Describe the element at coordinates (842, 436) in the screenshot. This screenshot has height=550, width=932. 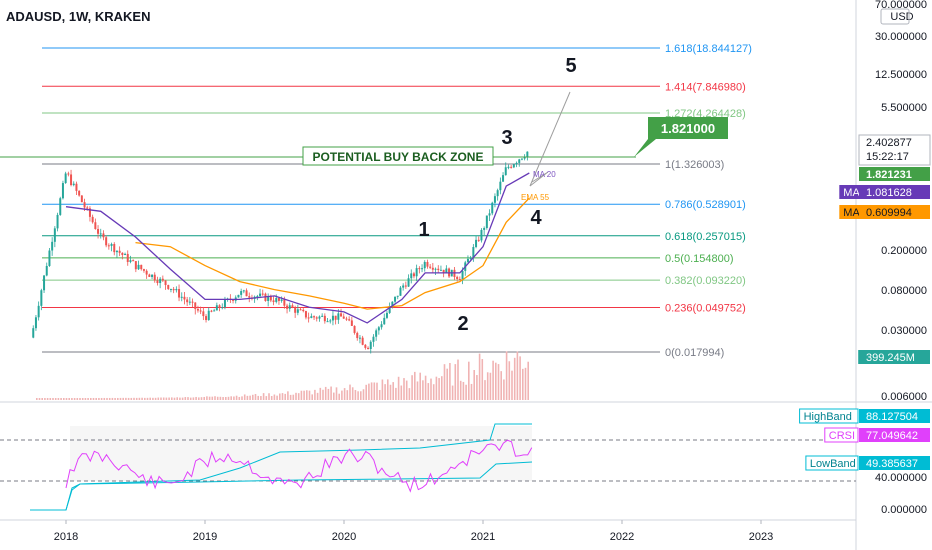
I see `rsi-badge-label: CRSI` at that location.